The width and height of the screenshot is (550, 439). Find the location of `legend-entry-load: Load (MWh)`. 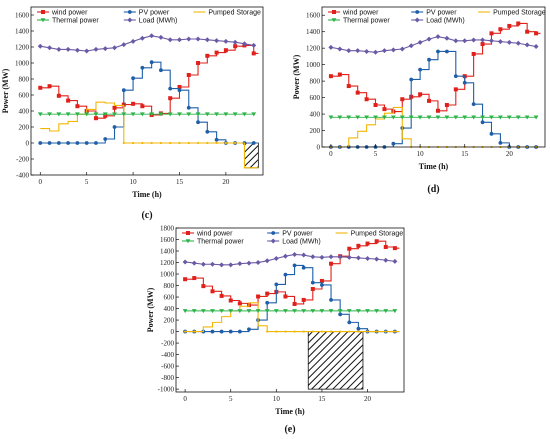

legend-entry-load: Load (MWh) is located at coordinates (158, 20).